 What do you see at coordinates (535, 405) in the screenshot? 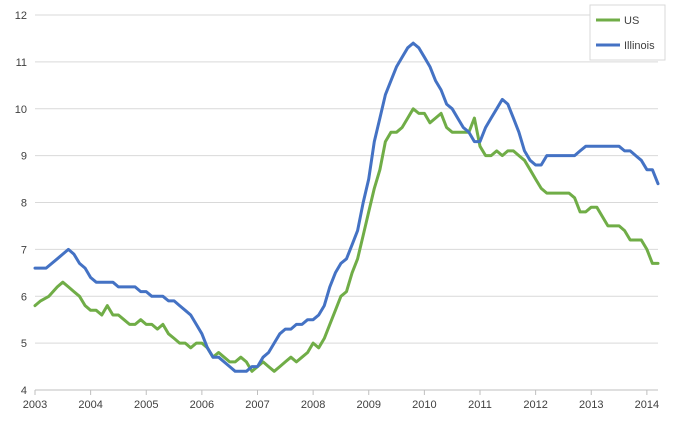
I see `x-tick-label: 2012` at bounding box center [535, 405].